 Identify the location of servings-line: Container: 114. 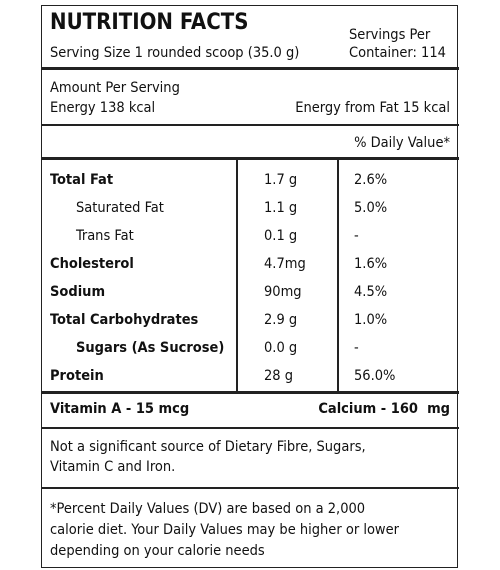
(397, 53).